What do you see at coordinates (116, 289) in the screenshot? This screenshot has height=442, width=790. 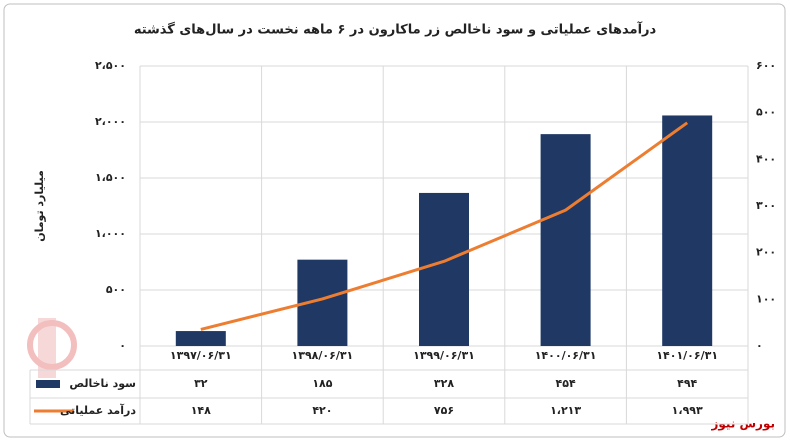 I see `y-tick-label: ۵۰۰` at bounding box center [116, 289].